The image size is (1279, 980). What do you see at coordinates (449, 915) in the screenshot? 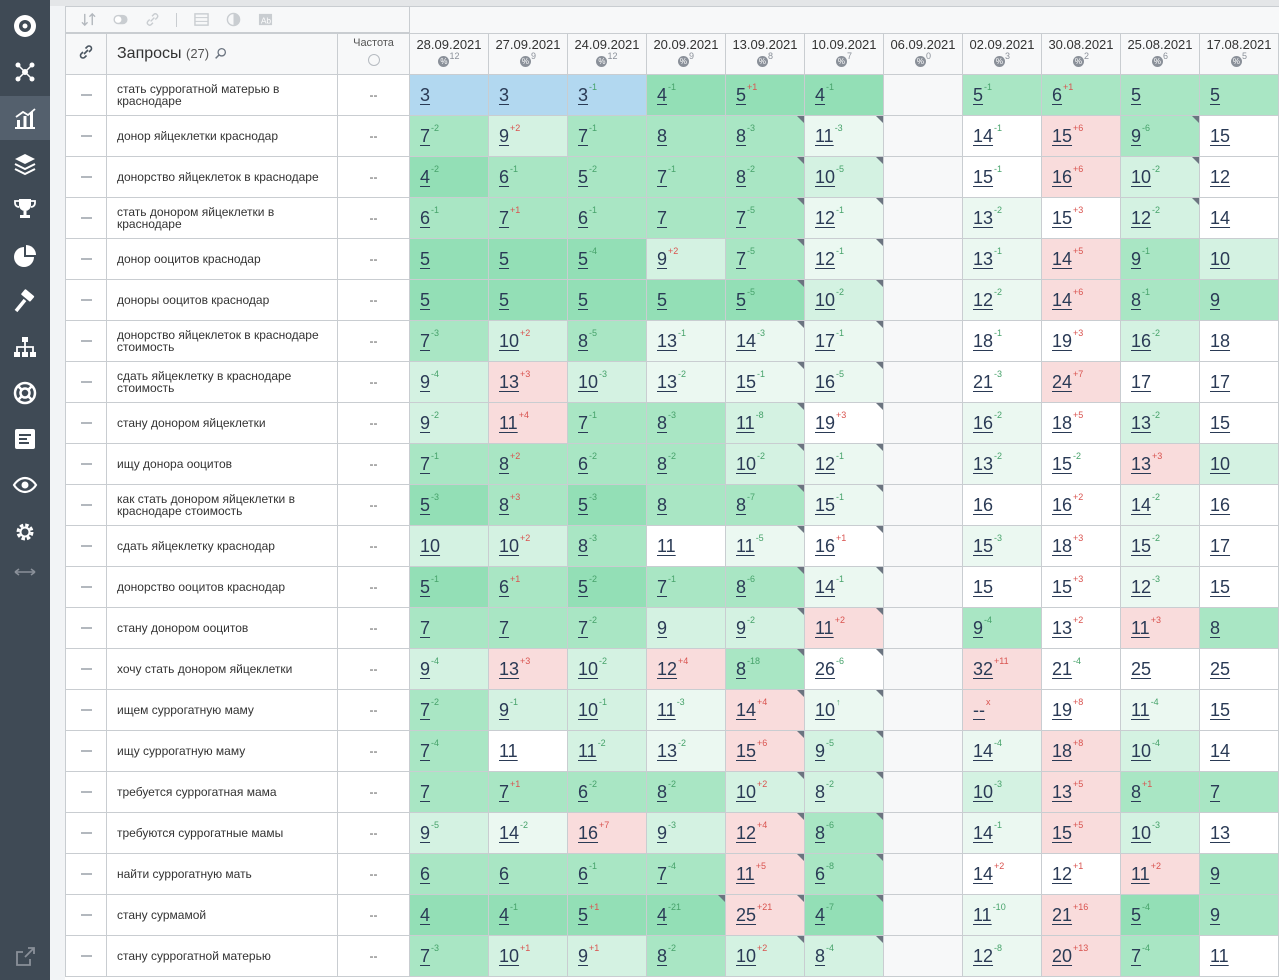
I see `position-cell: 4` at bounding box center [449, 915].